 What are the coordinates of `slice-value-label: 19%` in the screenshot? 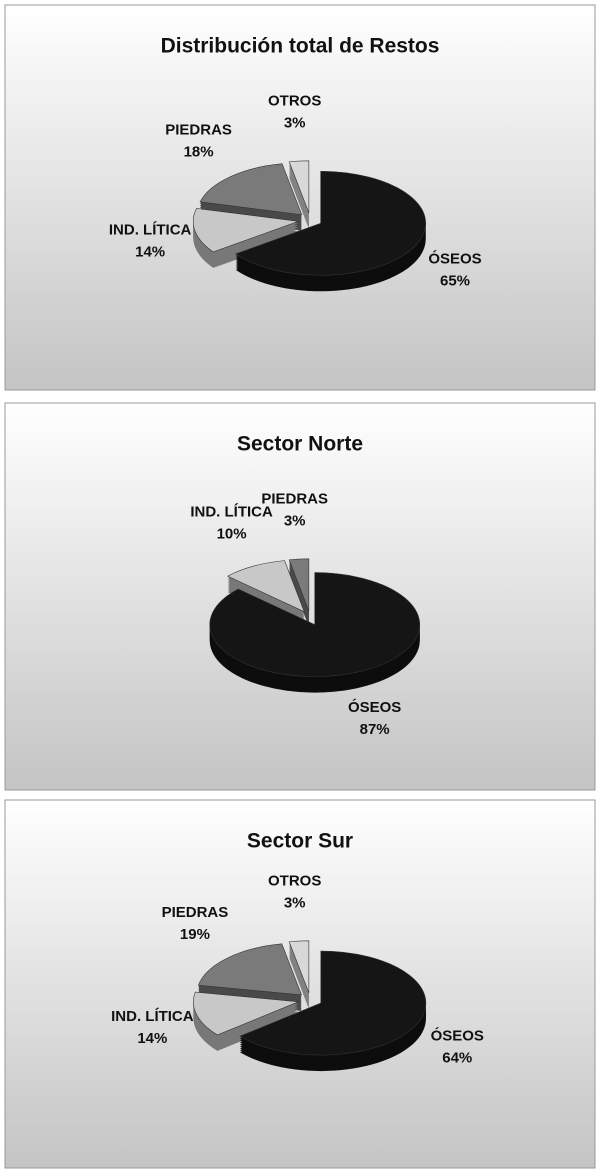 It's located at (195, 934).